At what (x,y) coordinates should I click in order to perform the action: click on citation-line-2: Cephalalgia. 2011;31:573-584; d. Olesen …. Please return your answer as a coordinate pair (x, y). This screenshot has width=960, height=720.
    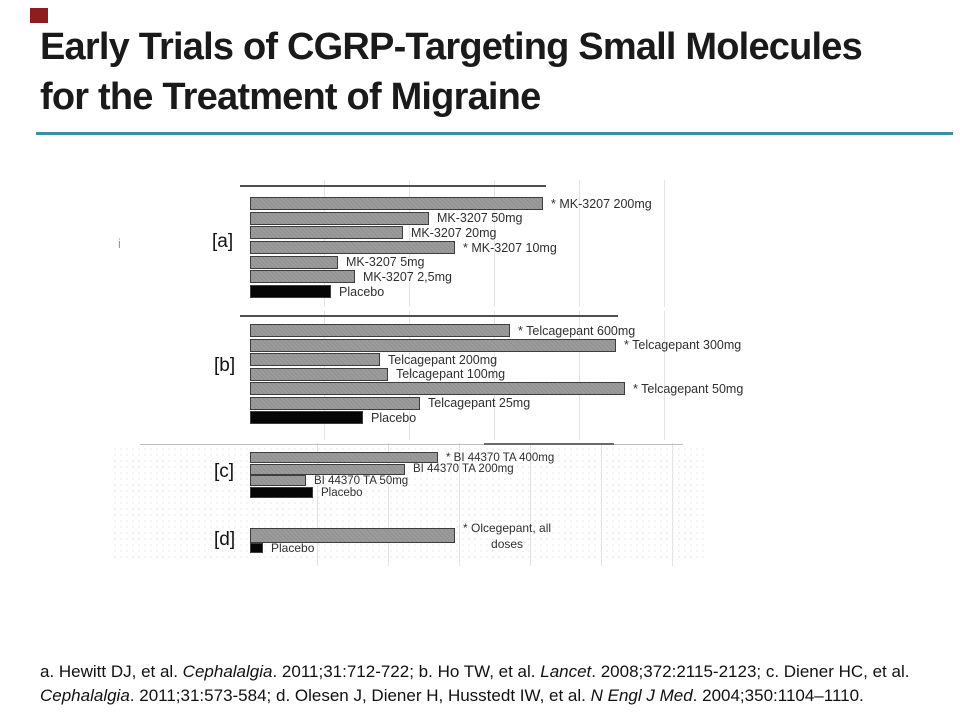
    Looking at the image, I should click on (490, 696).